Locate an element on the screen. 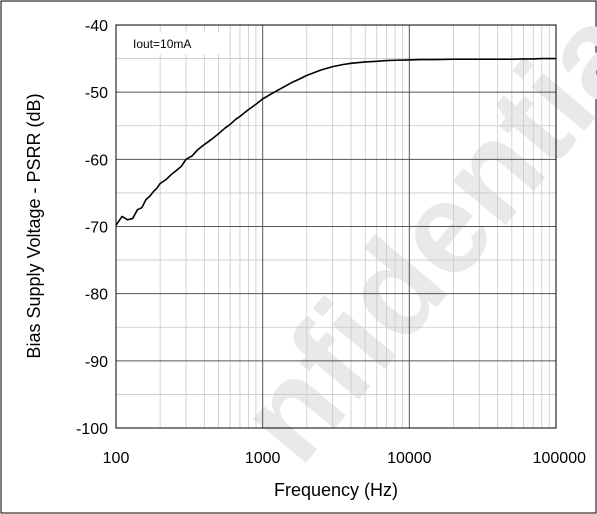  annotation-iout: Iout=10mA is located at coordinates (162, 44).